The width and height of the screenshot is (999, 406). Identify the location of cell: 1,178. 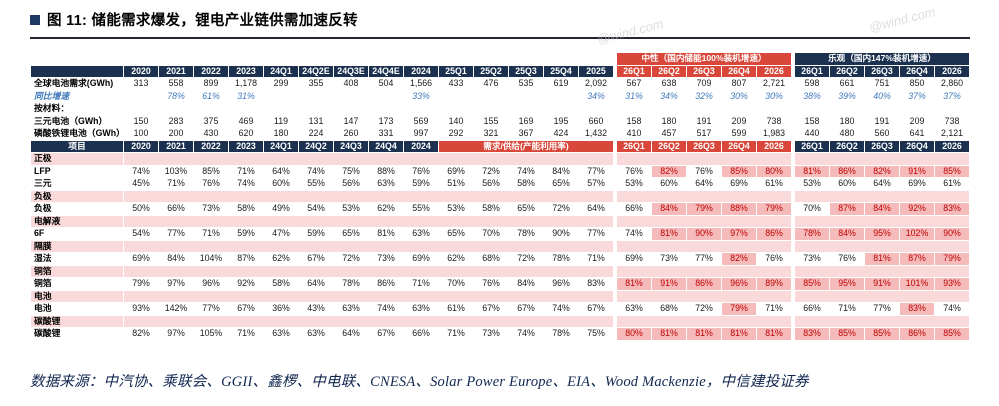
(246, 84).